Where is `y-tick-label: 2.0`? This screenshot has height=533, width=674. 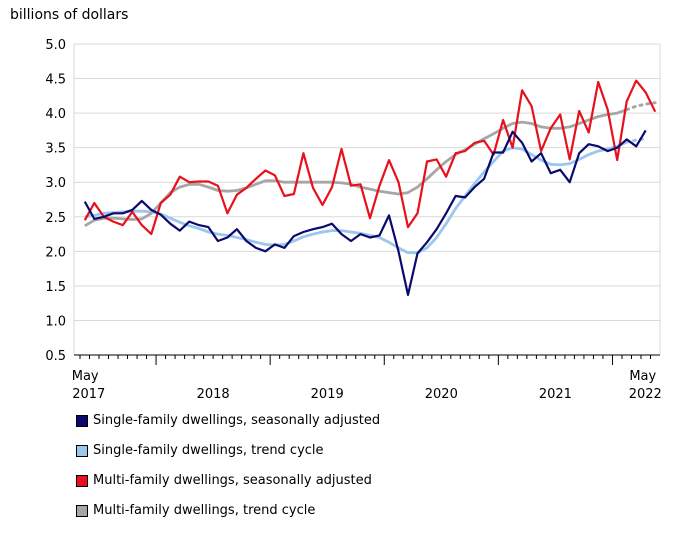 y-tick-label: 2.0 is located at coordinates (55, 252).